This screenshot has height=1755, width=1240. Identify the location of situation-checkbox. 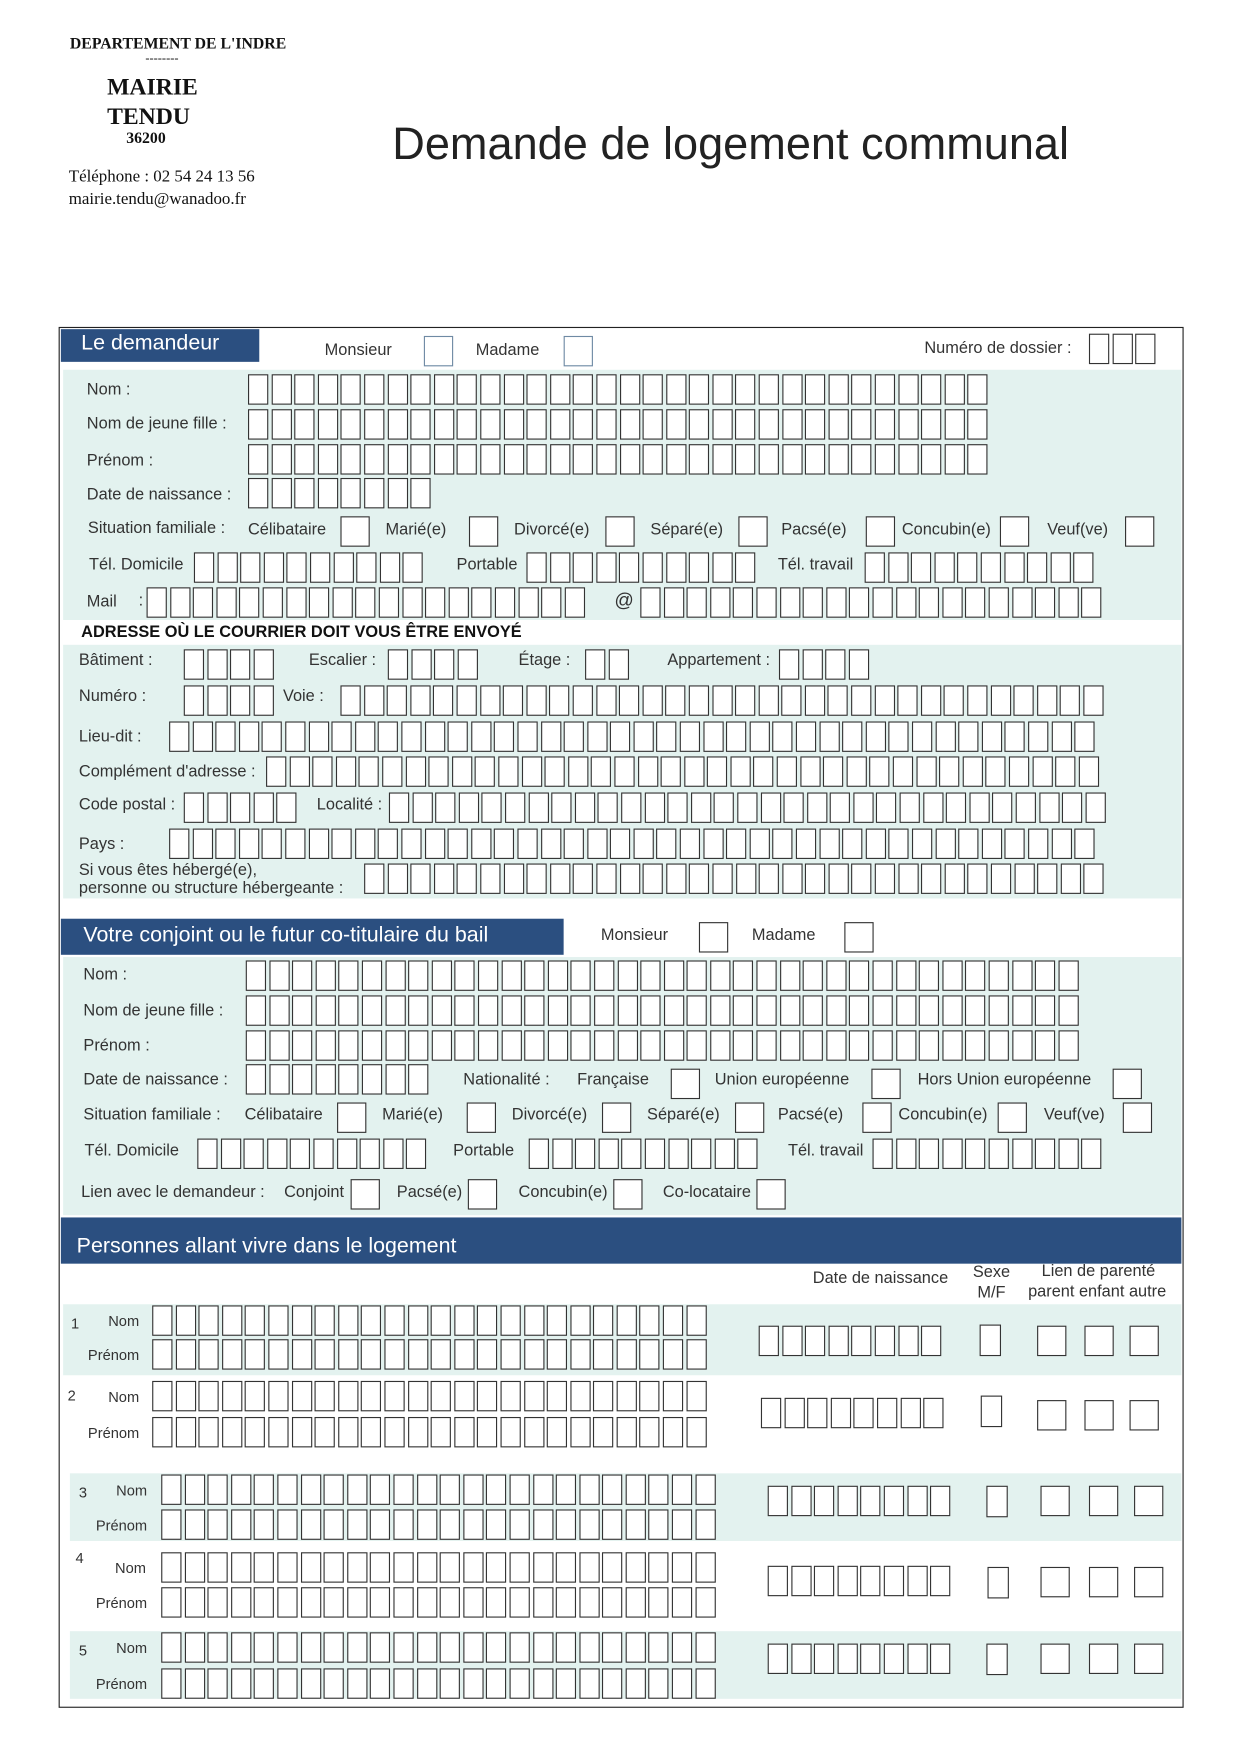
(355, 531).